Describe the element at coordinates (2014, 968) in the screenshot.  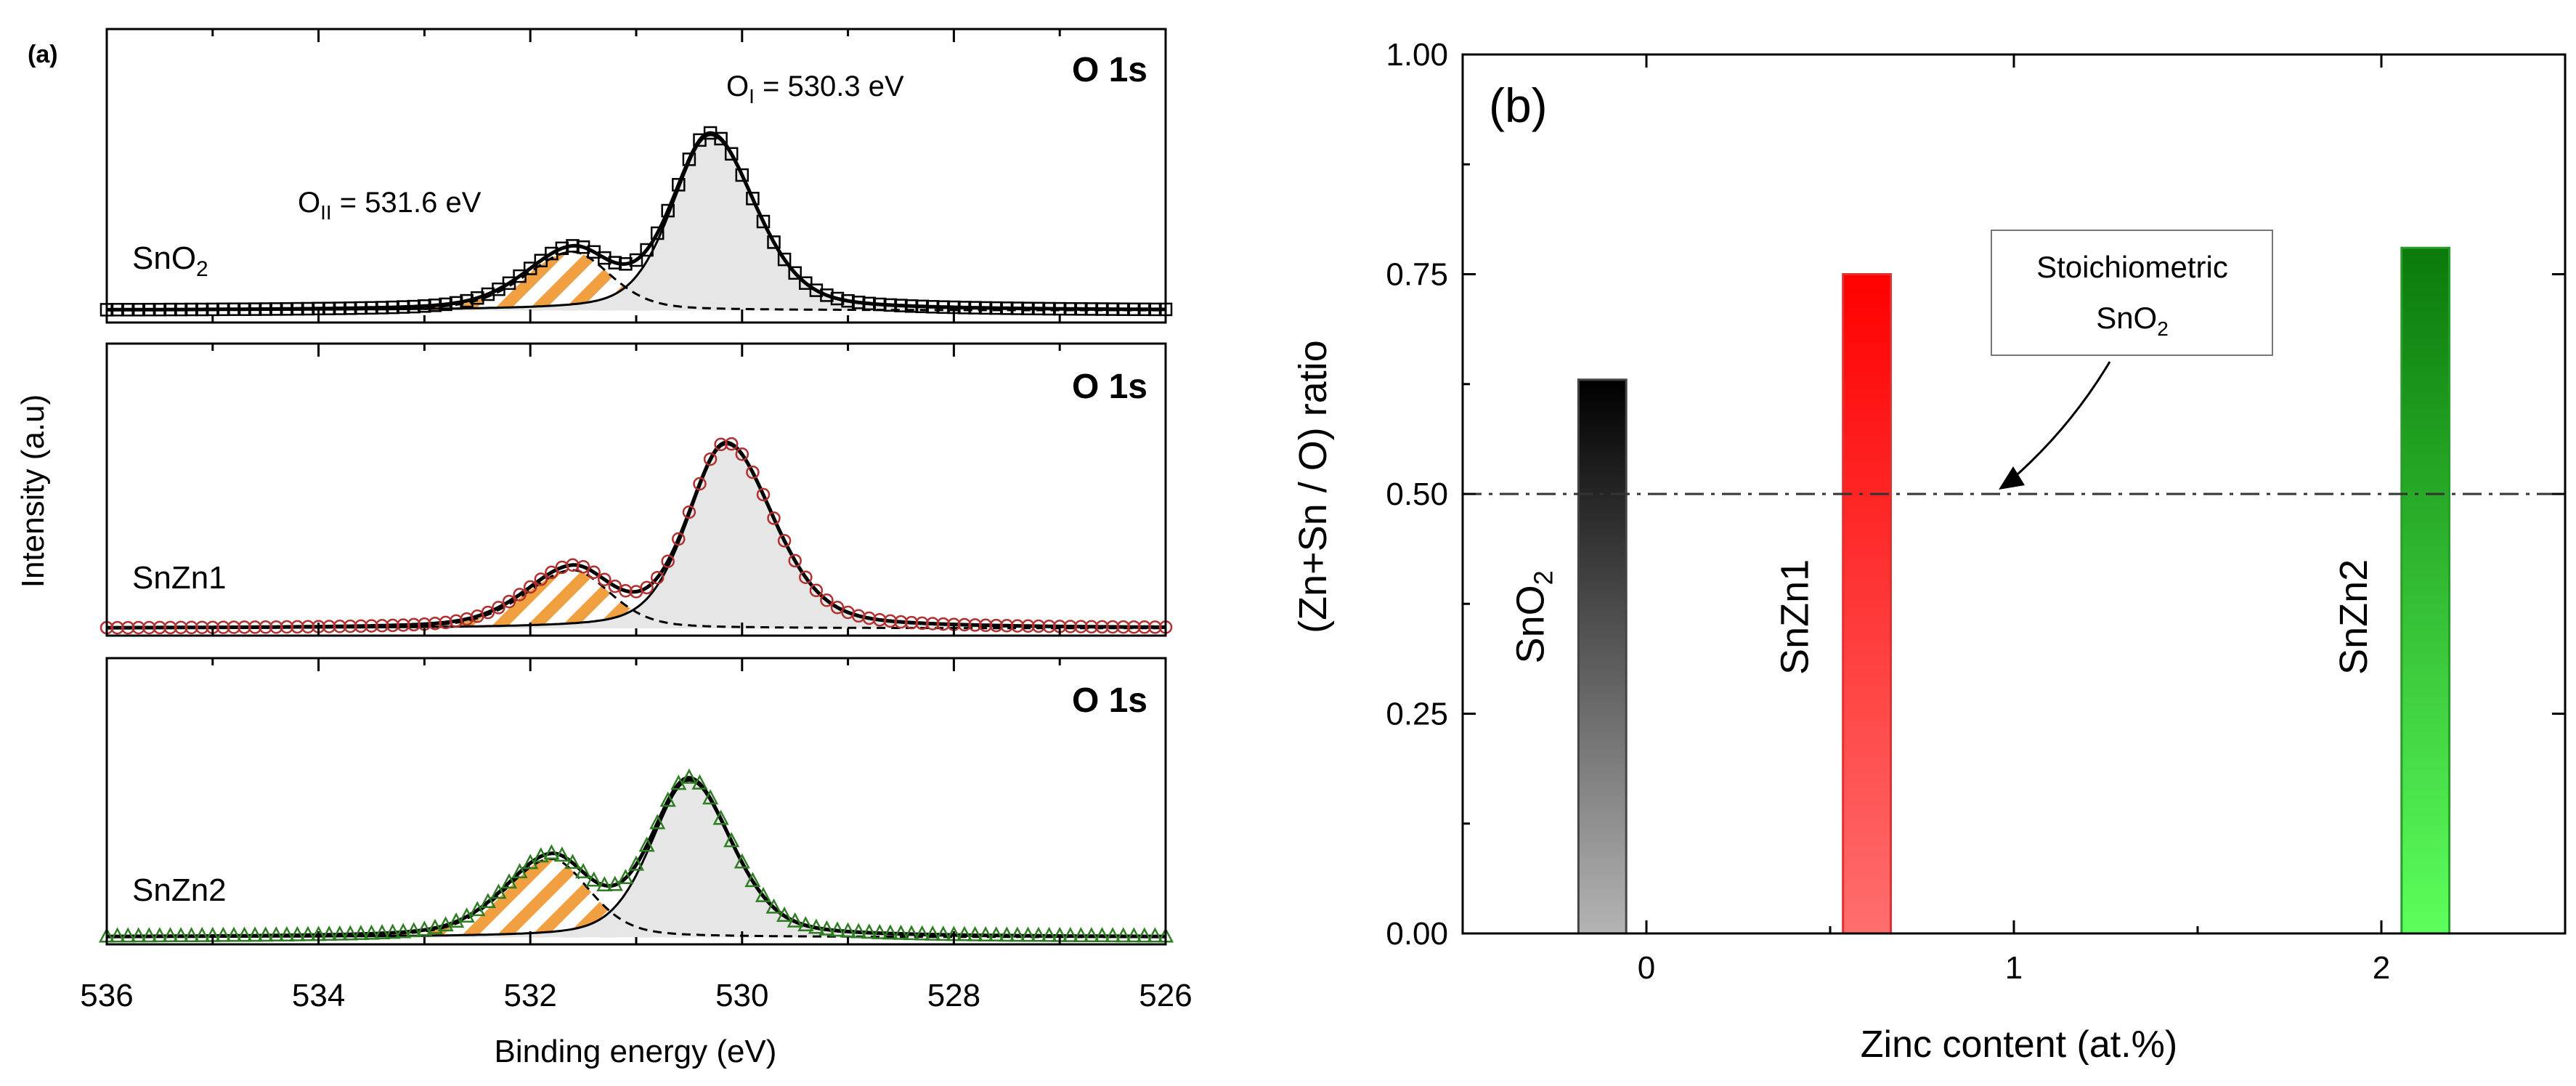
I see `x-tick-label: 1` at that location.